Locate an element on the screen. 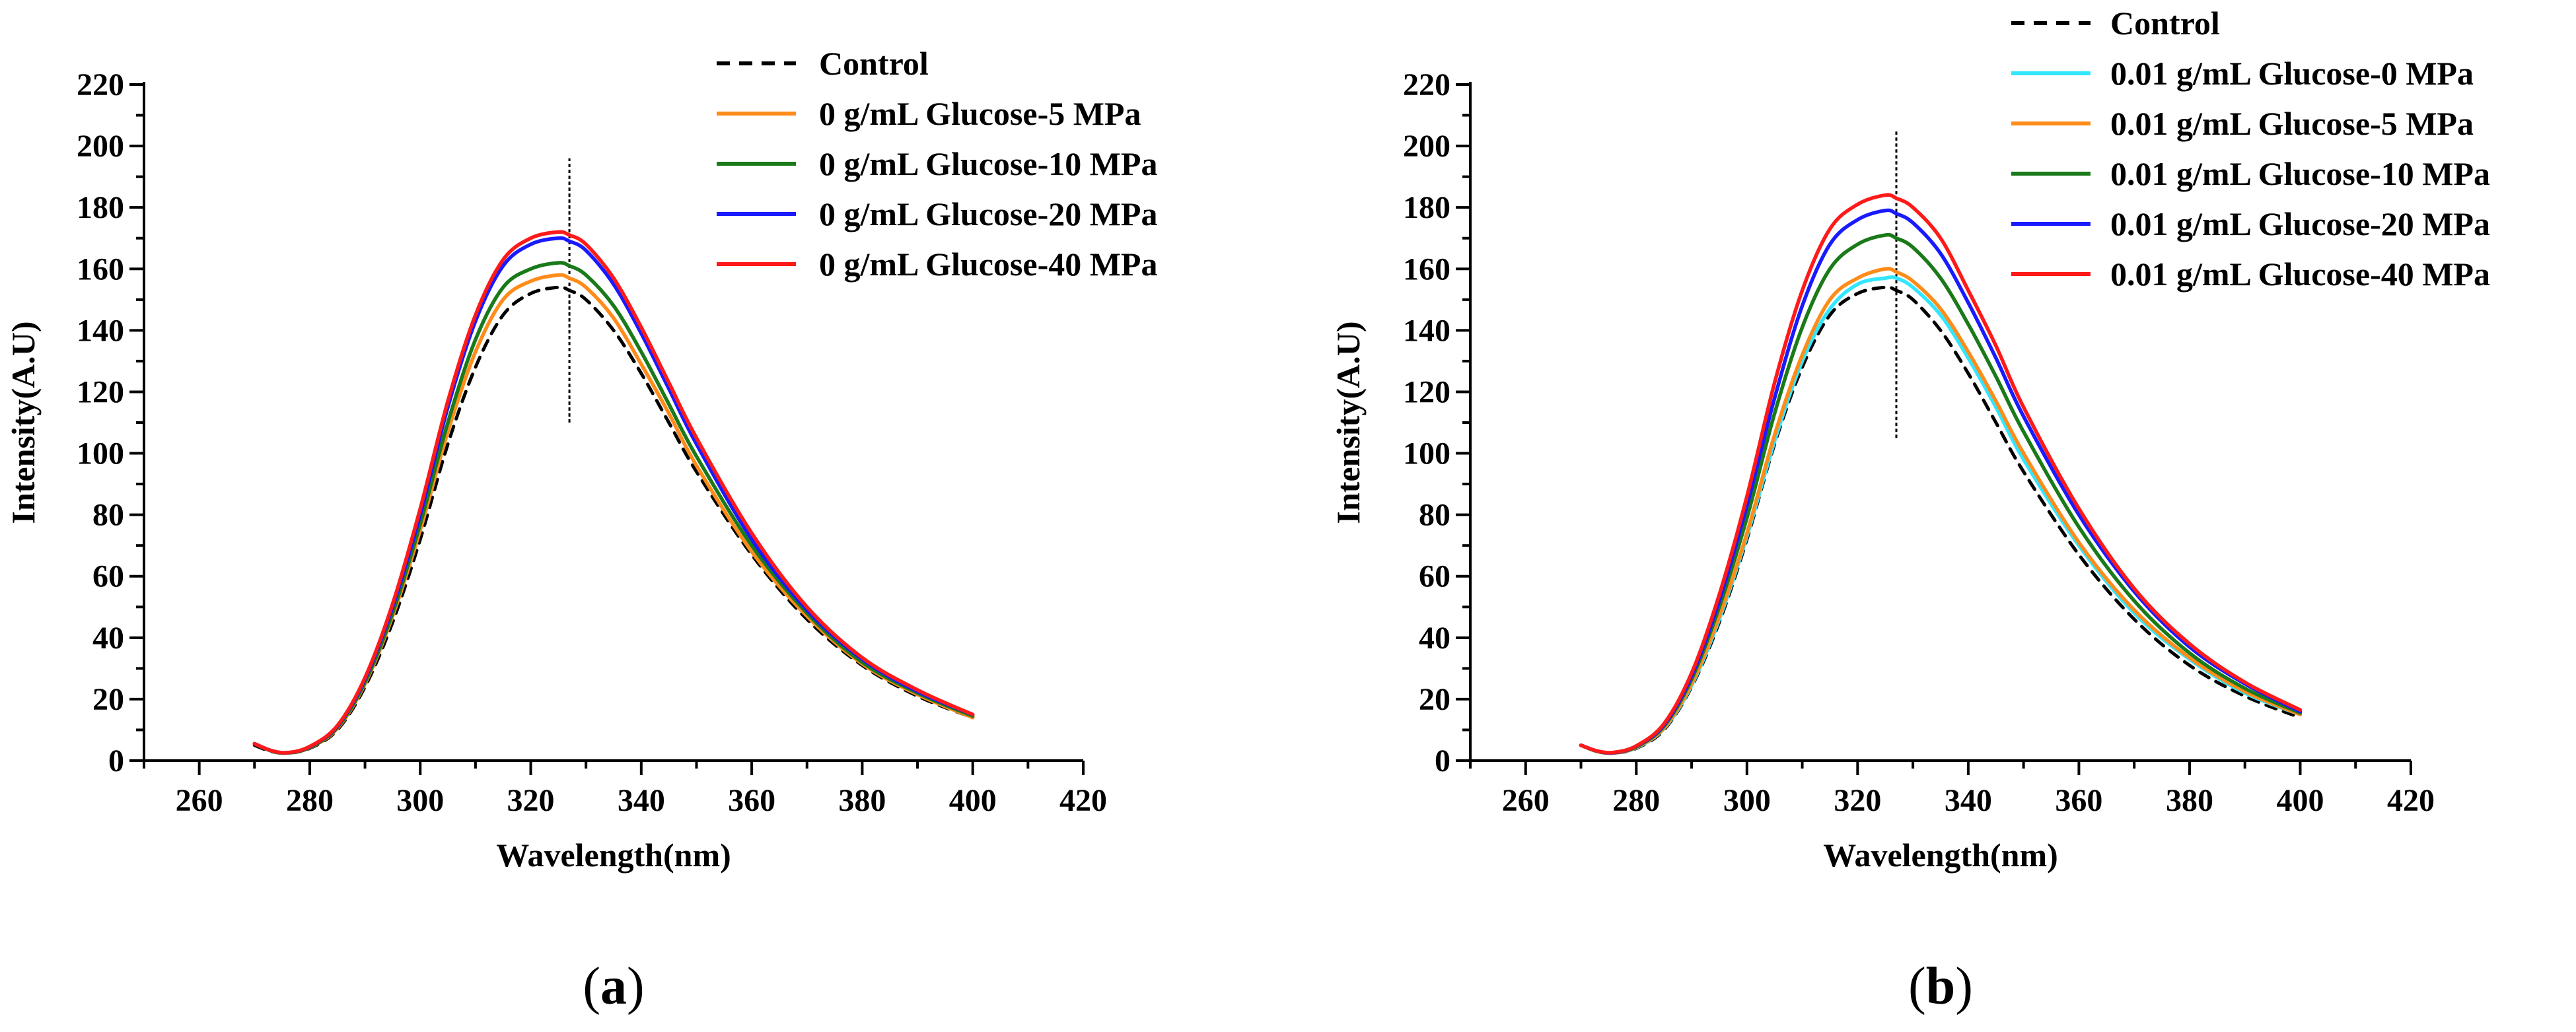  legend-label-3: 0.01 g/mL Glucose-10 MPa is located at coordinates (2300, 173).